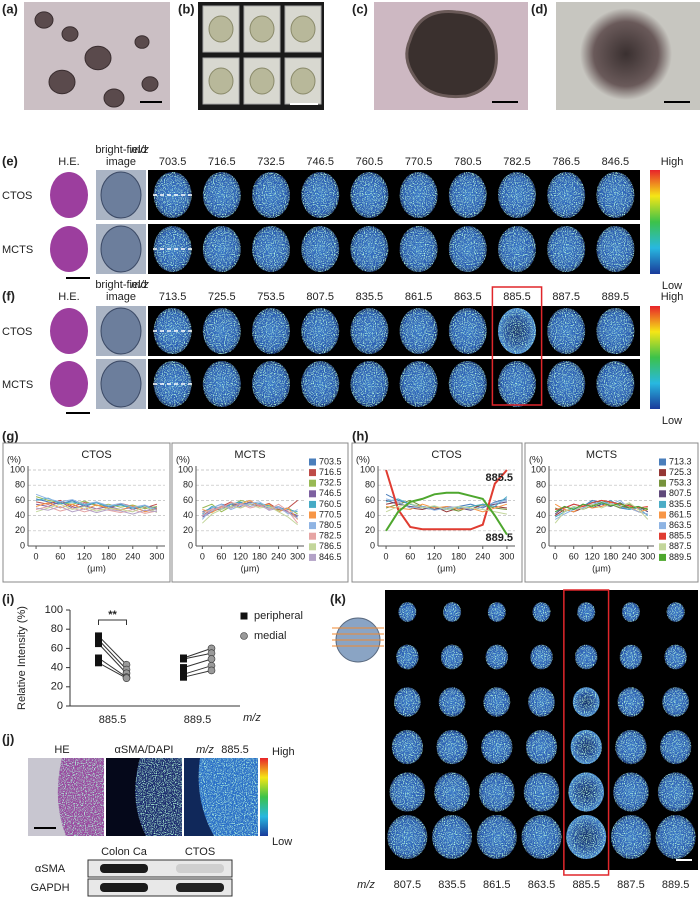 This screenshot has height=897, width=700. Describe the element at coordinates (446, 455) in the screenshot. I see `chart-title: CTOS` at that location.